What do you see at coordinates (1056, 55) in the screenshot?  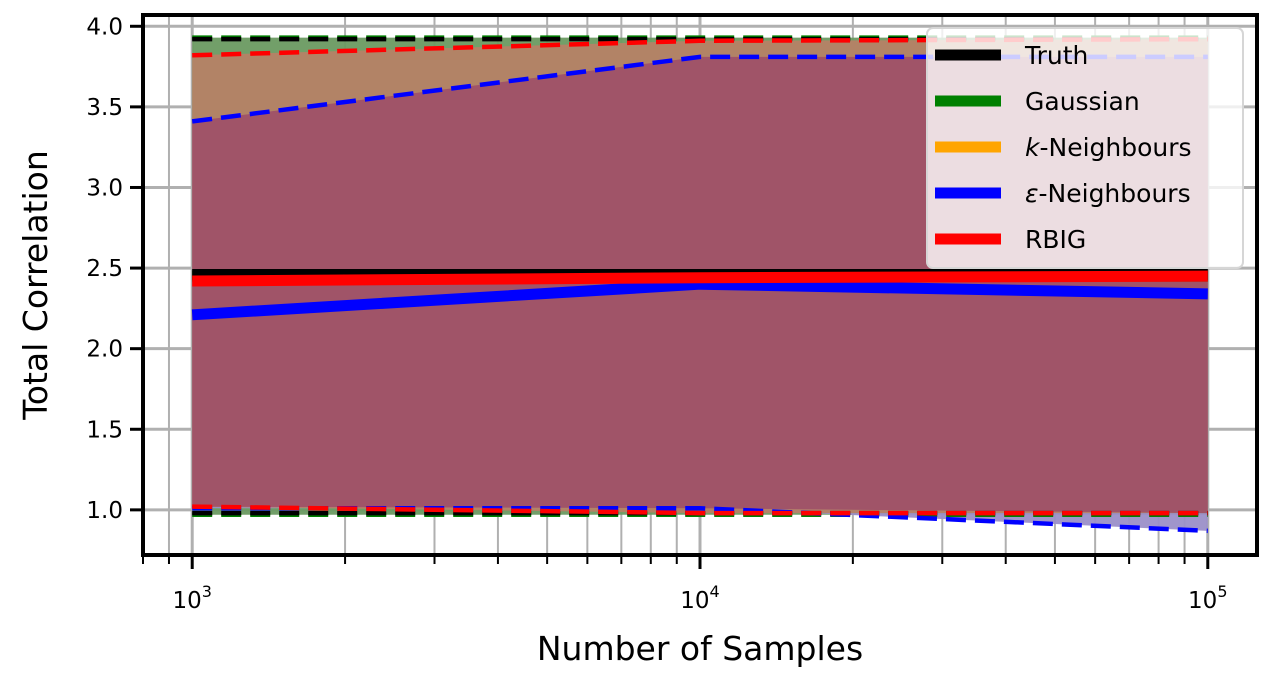 I see `legend-label: Truth` at bounding box center [1056, 55].